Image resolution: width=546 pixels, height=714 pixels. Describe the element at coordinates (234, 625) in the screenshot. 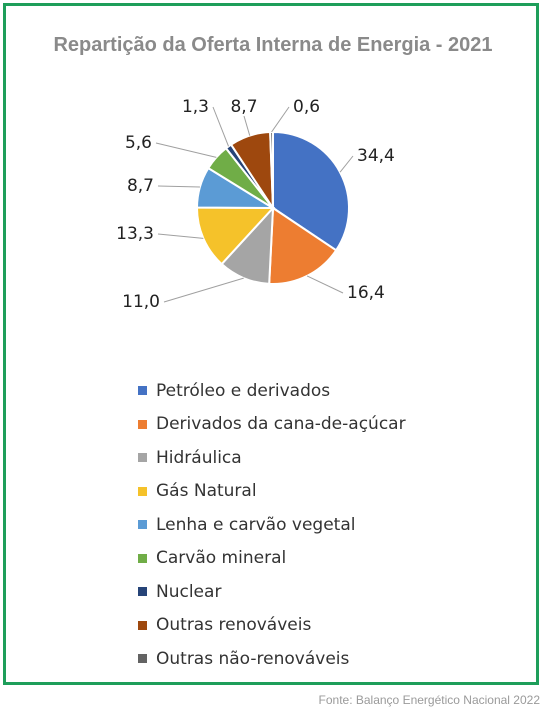

I see `legend-label: Outras renováveis` at that location.